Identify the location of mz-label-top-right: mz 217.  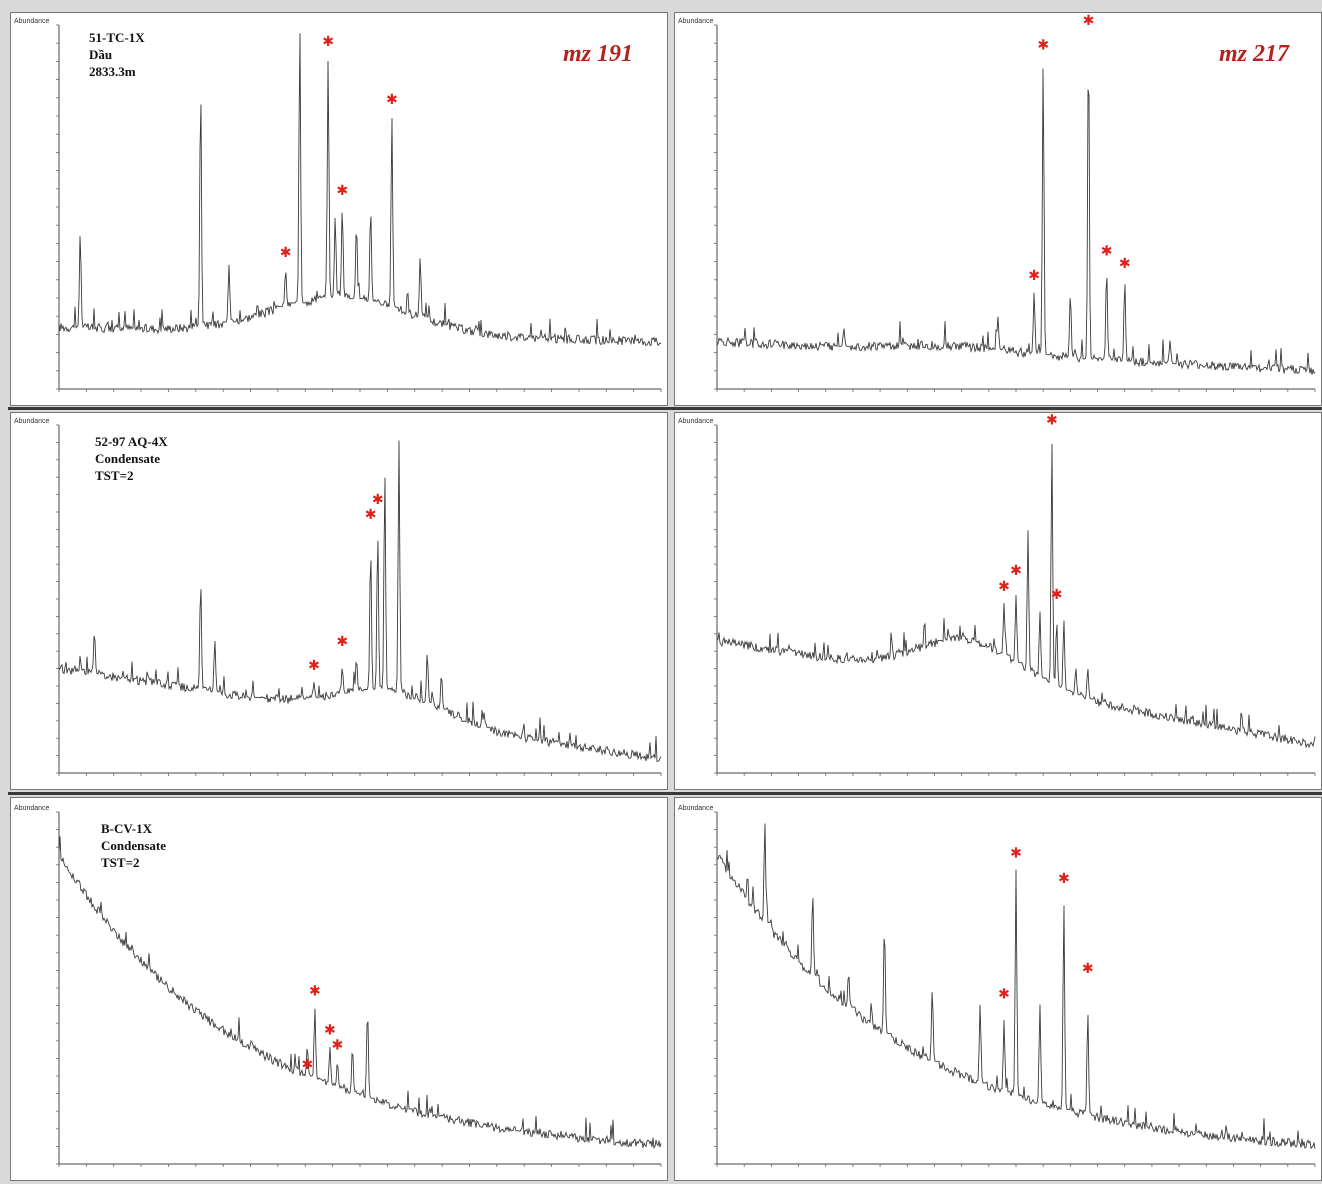
(1254, 54).